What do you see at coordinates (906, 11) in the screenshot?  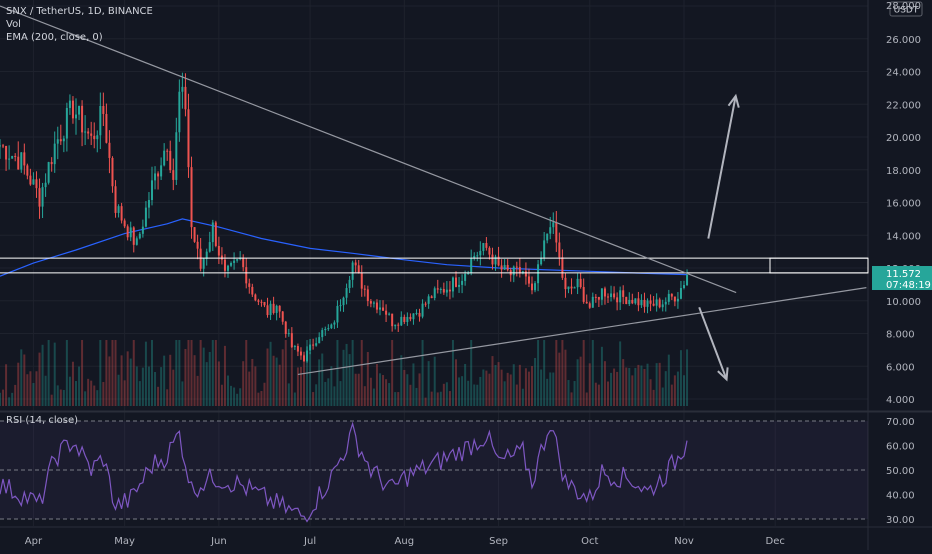 I see `currency-badge-label: USDT` at bounding box center [906, 11].